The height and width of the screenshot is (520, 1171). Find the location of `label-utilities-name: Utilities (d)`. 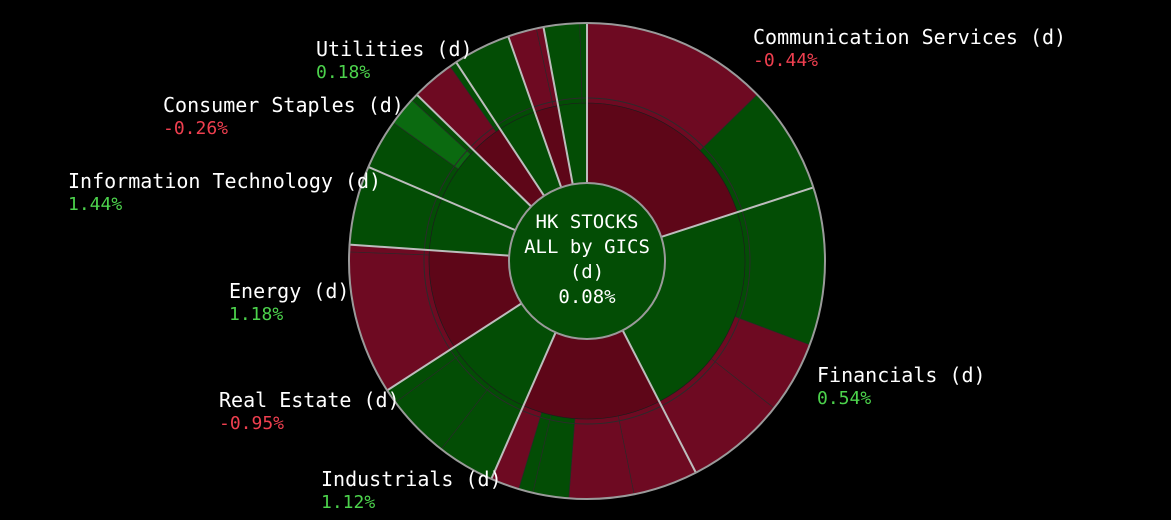

label-utilities-name: Utilities (d) is located at coordinates (394, 49).